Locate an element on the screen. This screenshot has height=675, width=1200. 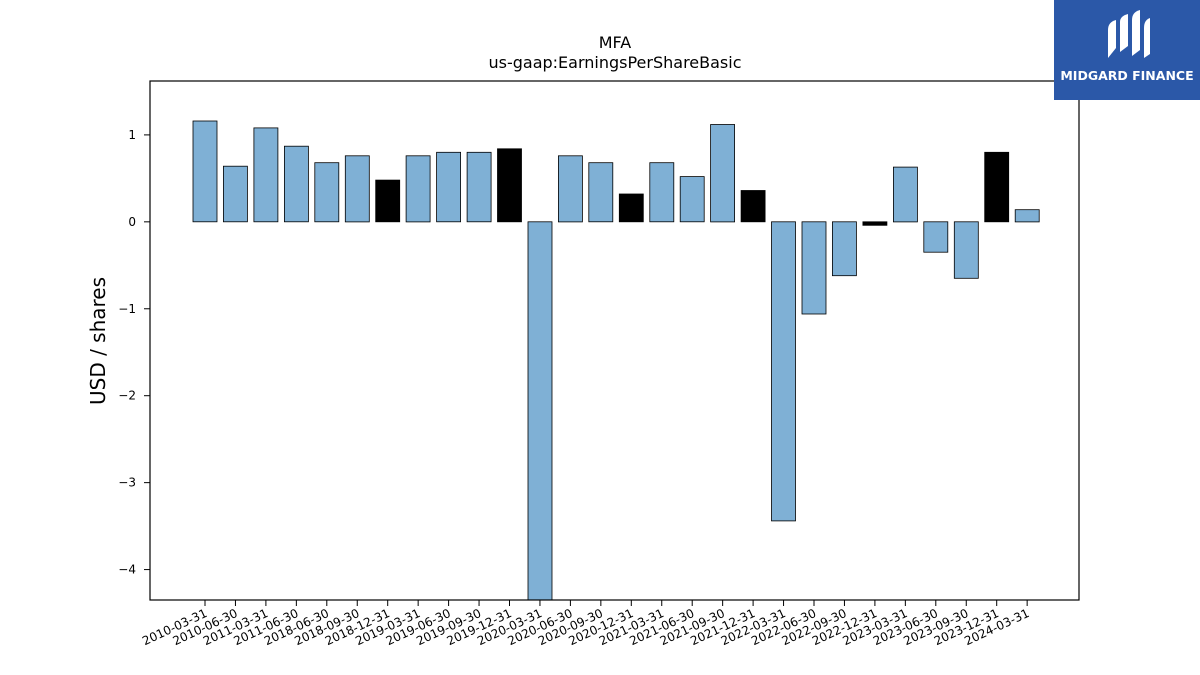
y-tick-label: −2 is located at coordinates (127, 396).